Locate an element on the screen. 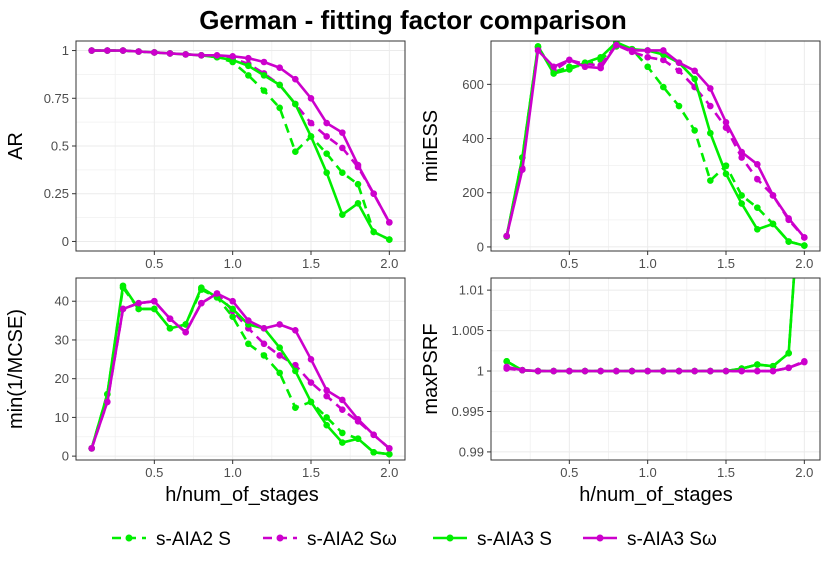  y-tick-label: 600 is located at coordinates (473, 84).